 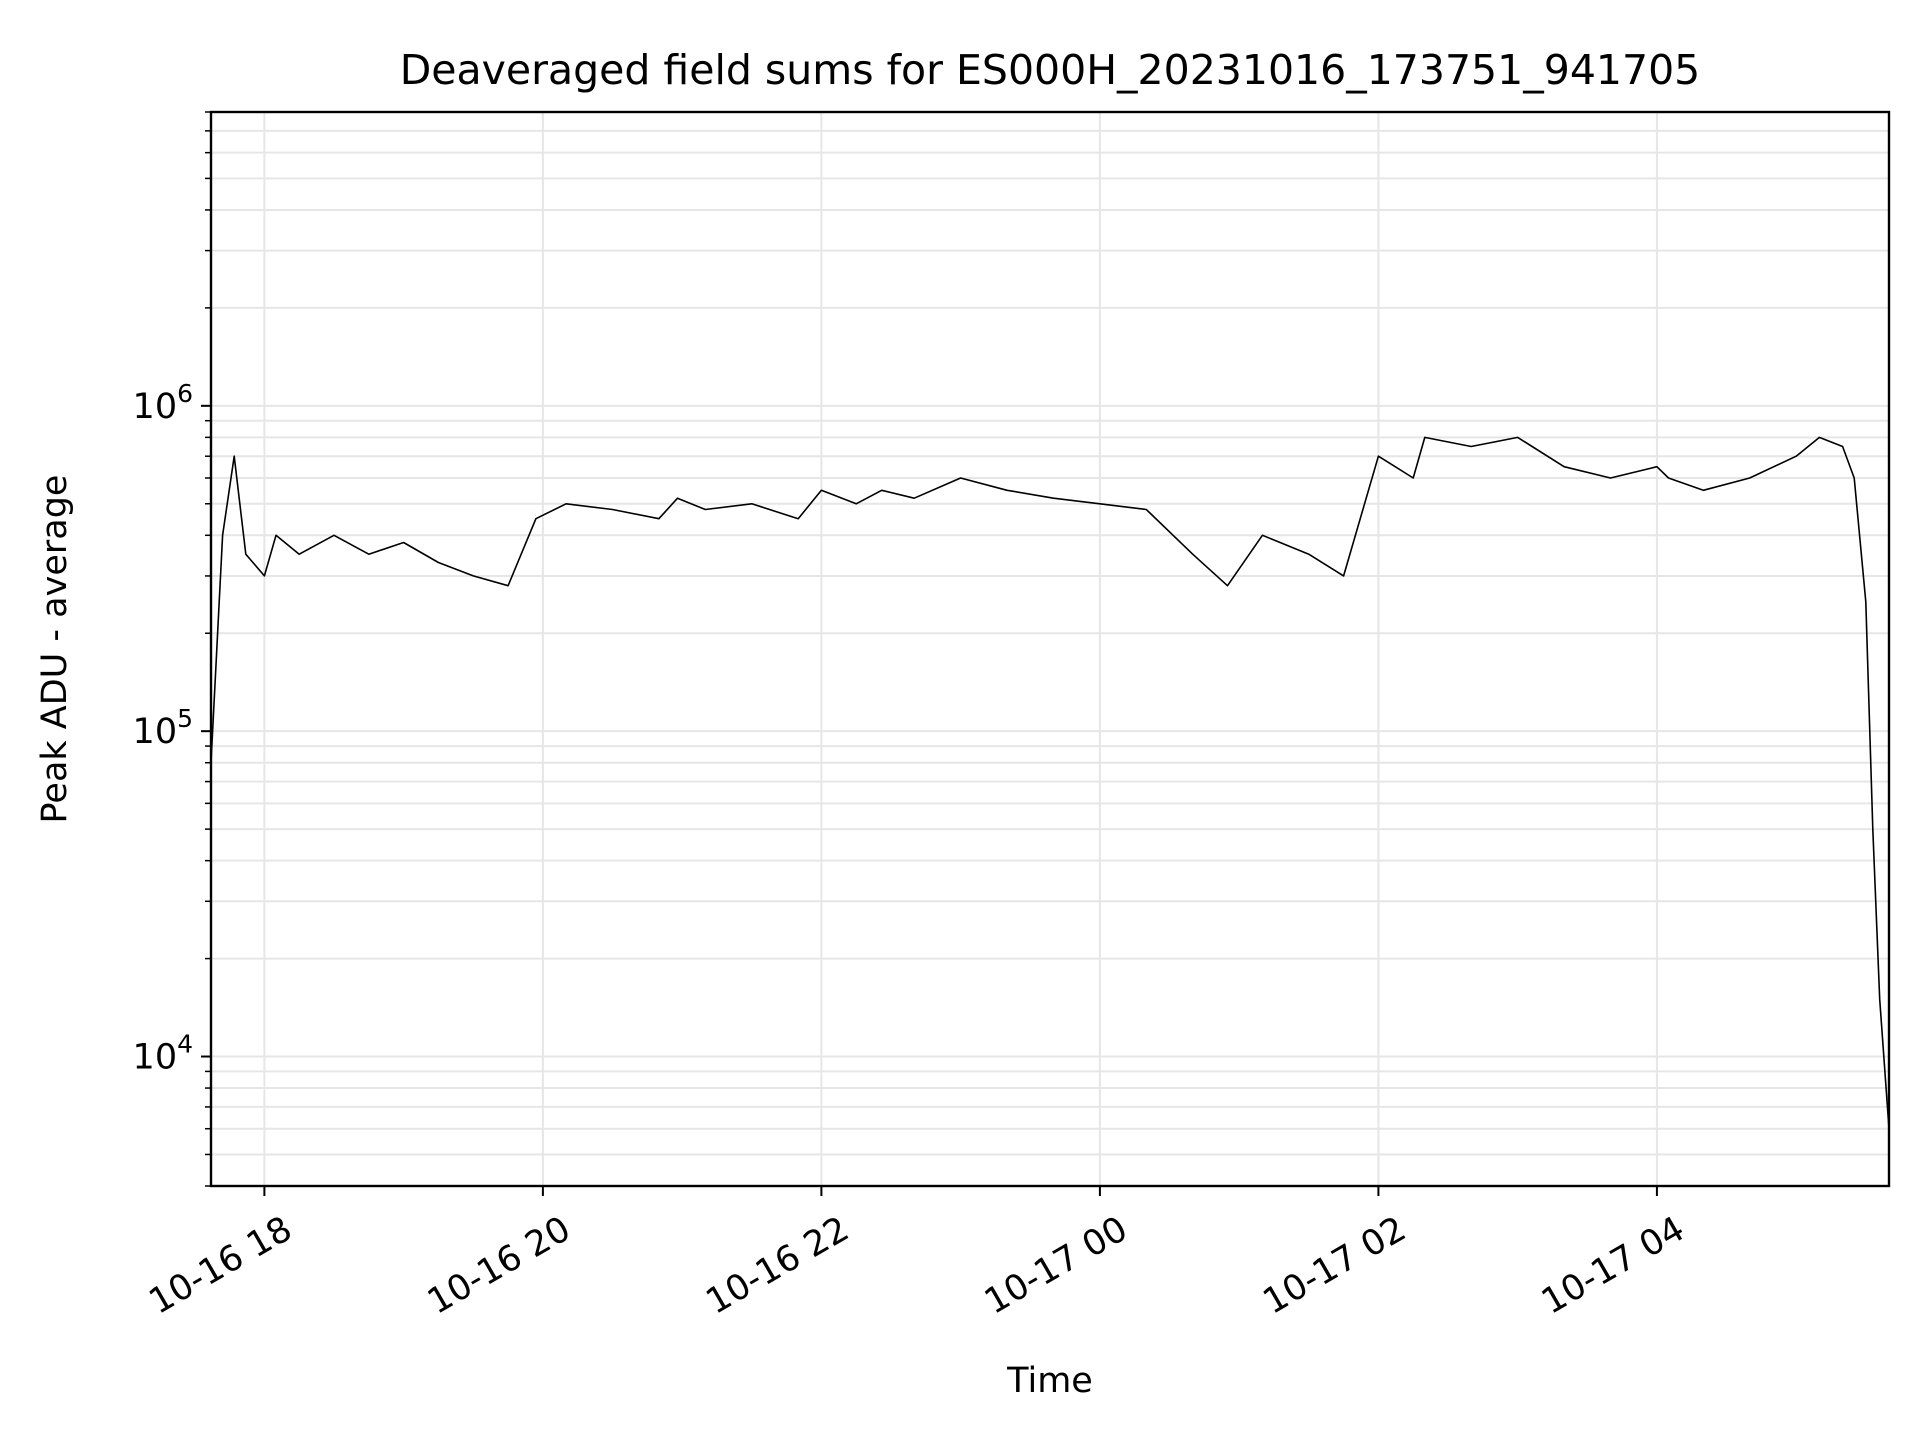 What do you see at coordinates (163, 403) in the screenshot?
I see `y-tick-label: 10⁶` at bounding box center [163, 403].